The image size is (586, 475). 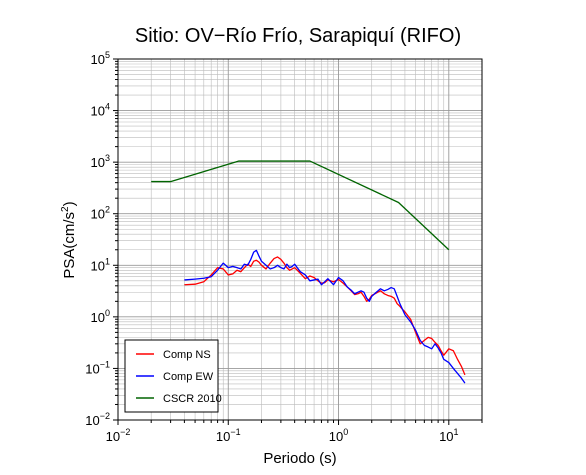 What do you see at coordinates (338, 435) in the screenshot?
I see `x-tick-label: 10⁰` at bounding box center [338, 435].